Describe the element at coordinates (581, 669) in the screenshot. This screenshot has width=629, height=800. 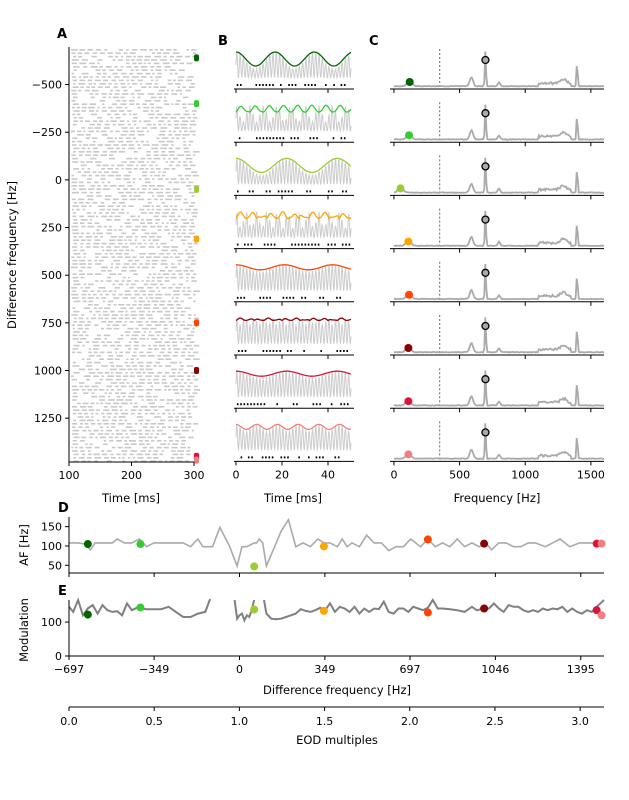
I see `x-tick-label-e: 1395` at that location.